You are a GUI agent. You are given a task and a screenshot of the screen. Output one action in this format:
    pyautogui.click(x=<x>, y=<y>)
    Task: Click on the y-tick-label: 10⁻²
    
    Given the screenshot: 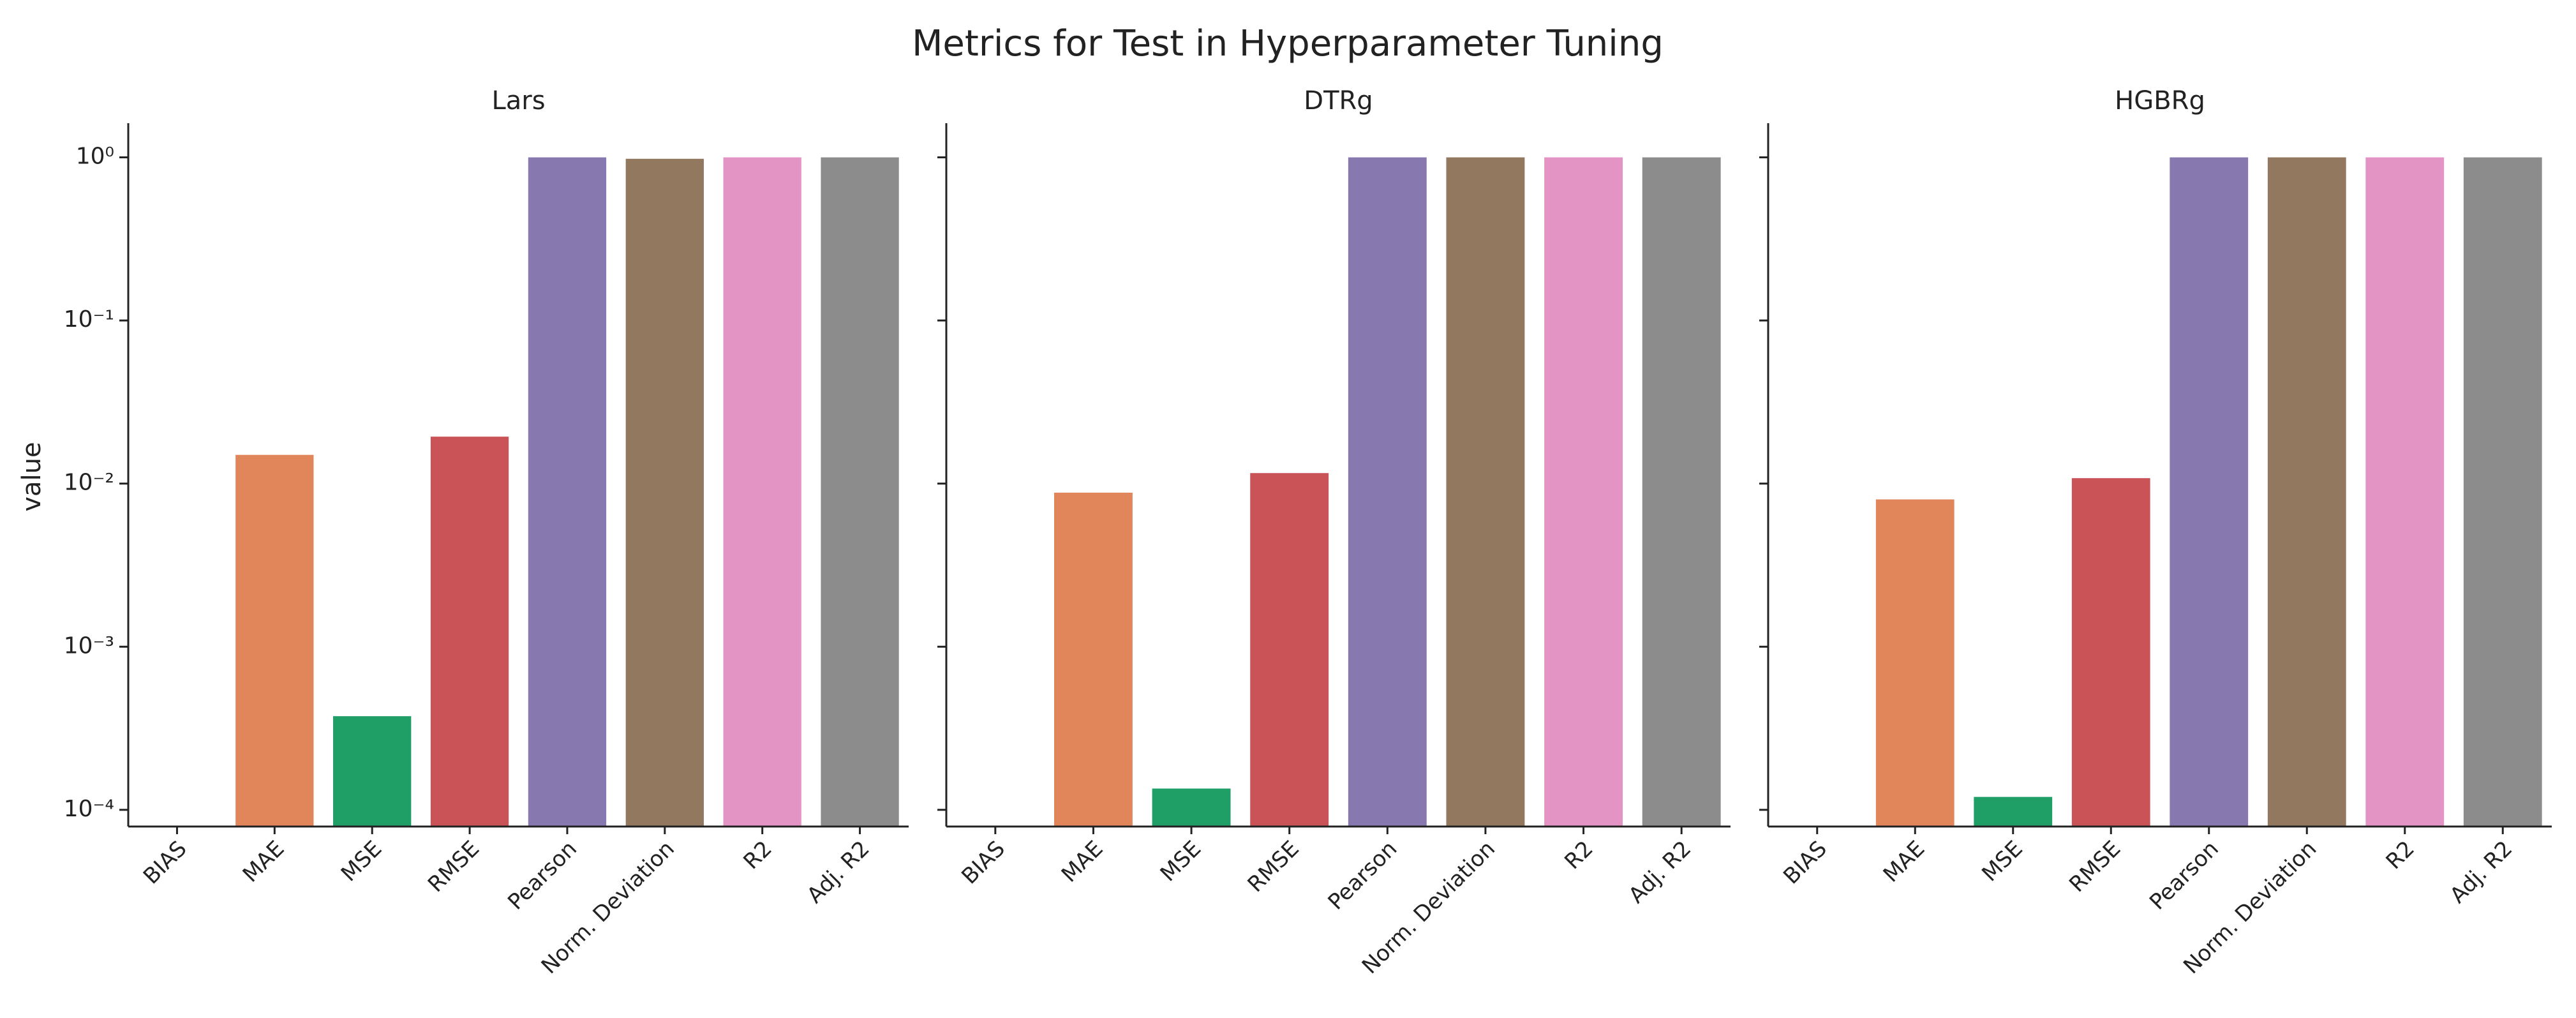 What is the action you would take?
    pyautogui.click(x=89, y=483)
    